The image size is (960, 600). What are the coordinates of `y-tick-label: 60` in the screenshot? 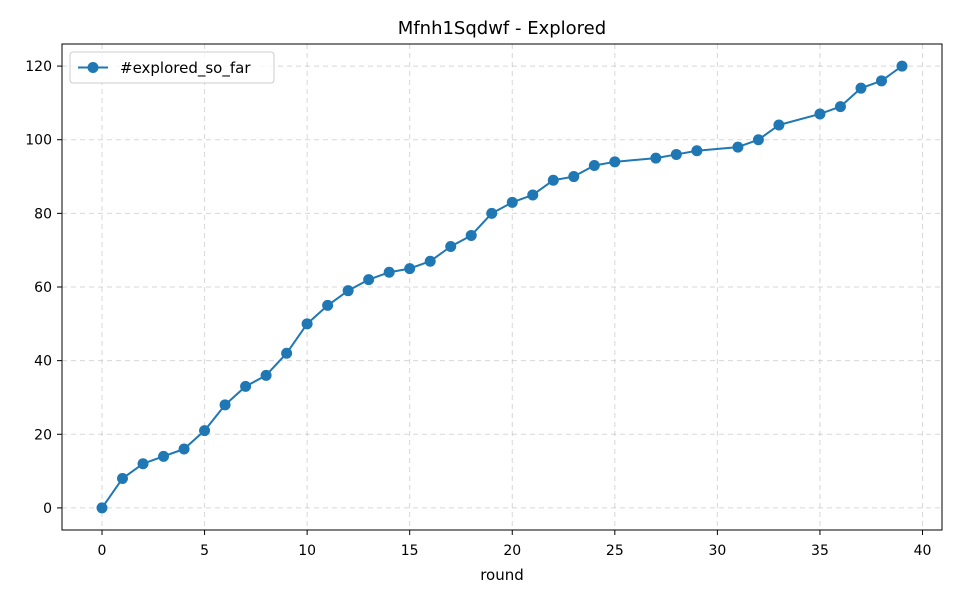 It's located at (43, 288).